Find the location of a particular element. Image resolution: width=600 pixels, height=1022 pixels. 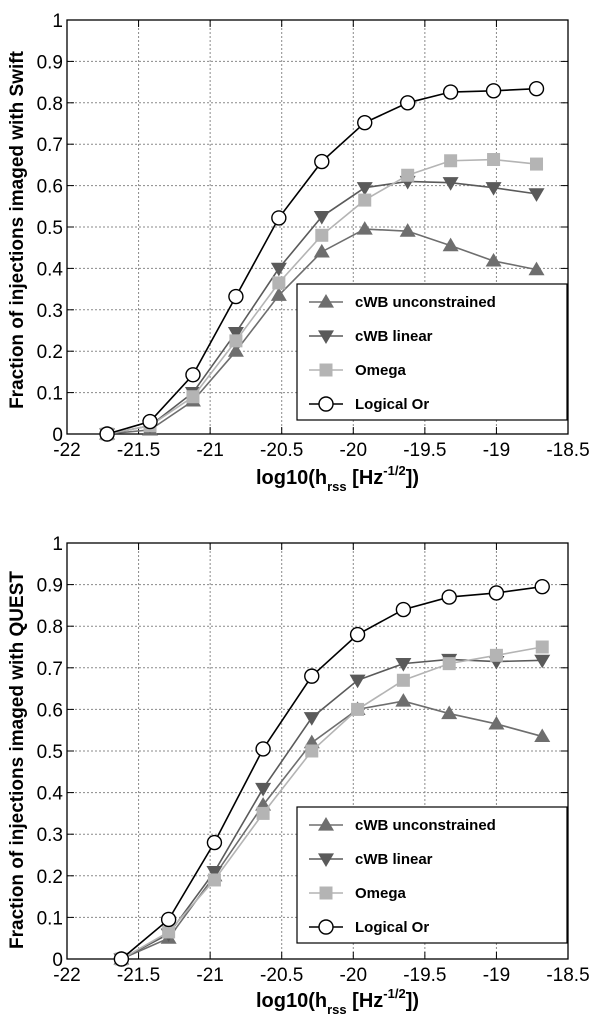

legend-label-cwb-linear: cWB linear is located at coordinates (394, 336).